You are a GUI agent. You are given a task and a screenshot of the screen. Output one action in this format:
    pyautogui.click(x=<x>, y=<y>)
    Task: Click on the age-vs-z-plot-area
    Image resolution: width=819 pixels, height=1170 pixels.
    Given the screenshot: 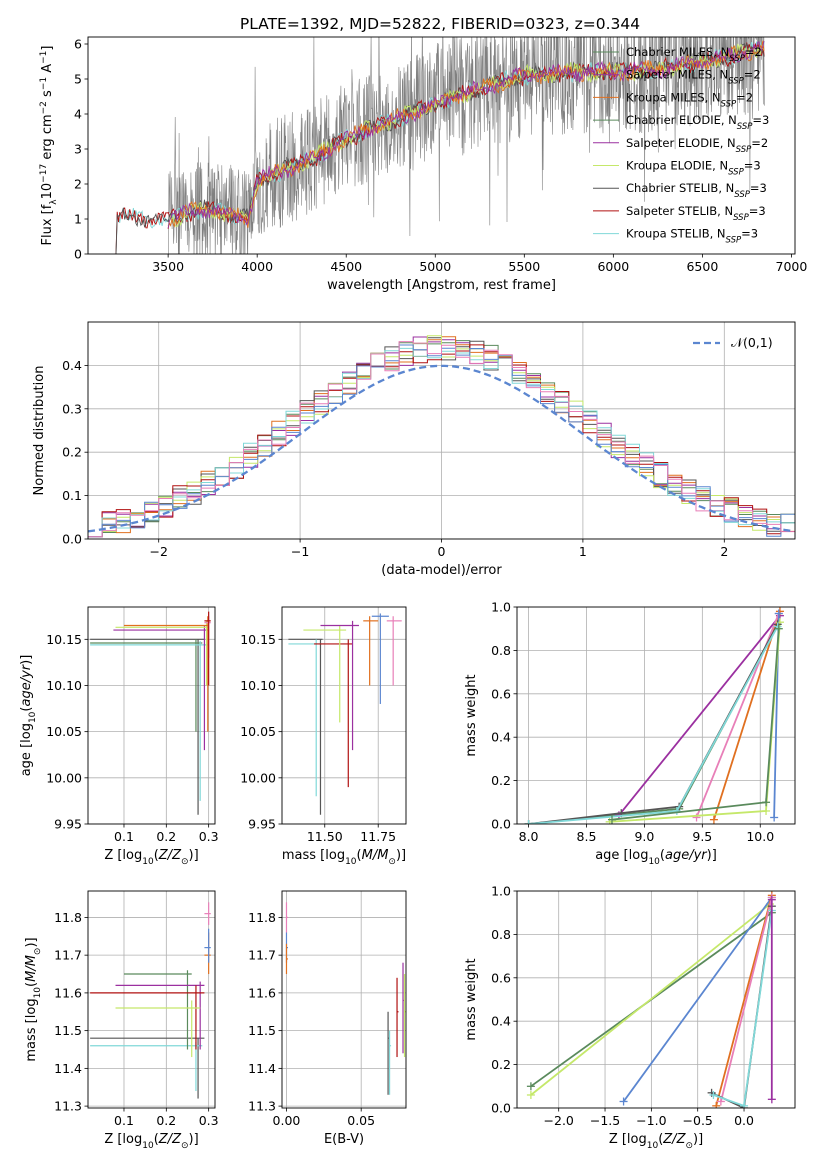 What is the action you would take?
    pyautogui.click(x=151, y=715)
    